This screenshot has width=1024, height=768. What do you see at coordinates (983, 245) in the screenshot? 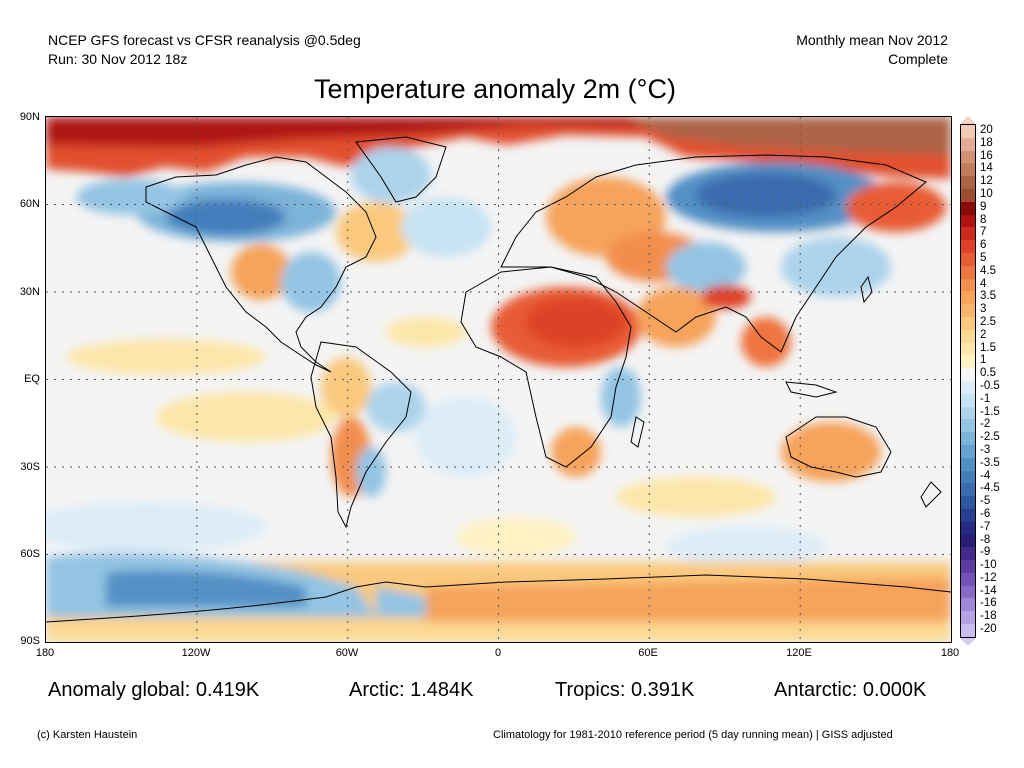
I see `colorbar-tick-label: 6` at bounding box center [983, 245].